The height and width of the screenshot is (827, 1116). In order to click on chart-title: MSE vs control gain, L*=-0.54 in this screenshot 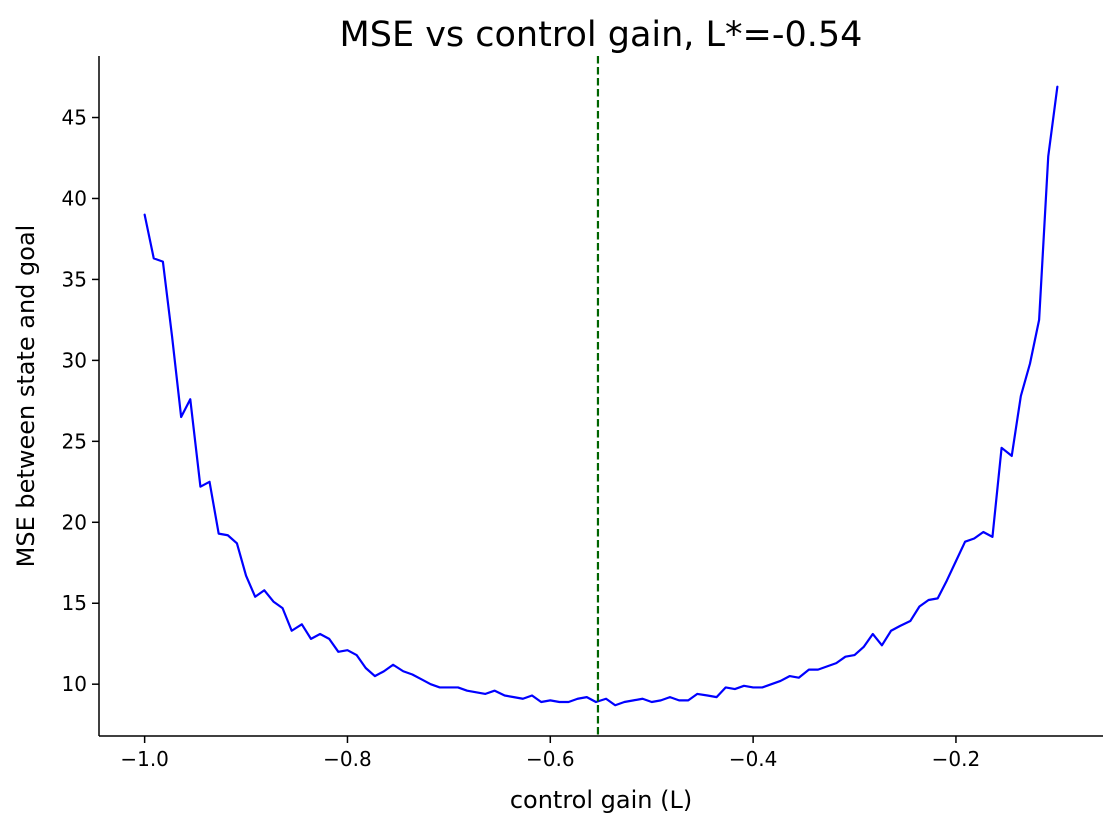, I will do `click(601, 35)`.